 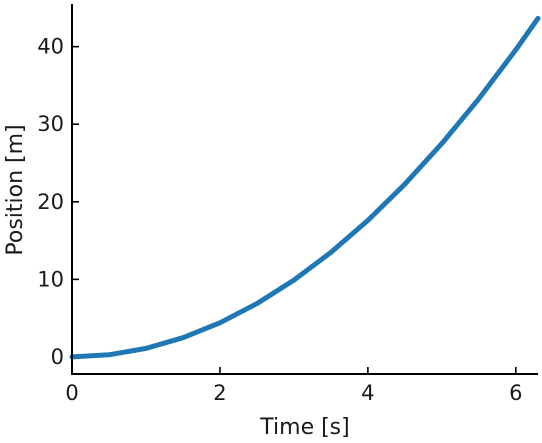 What do you see at coordinates (50, 47) in the screenshot?
I see `y-tick-label: 40` at bounding box center [50, 47].